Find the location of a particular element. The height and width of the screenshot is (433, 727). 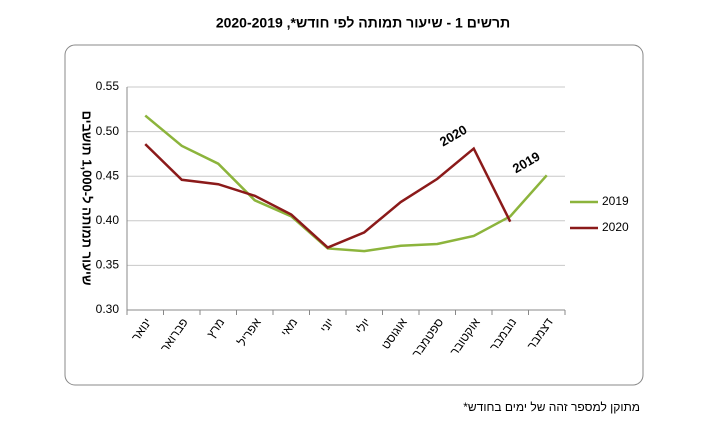

x-tick-label: אפריל is located at coordinates (249, 332).